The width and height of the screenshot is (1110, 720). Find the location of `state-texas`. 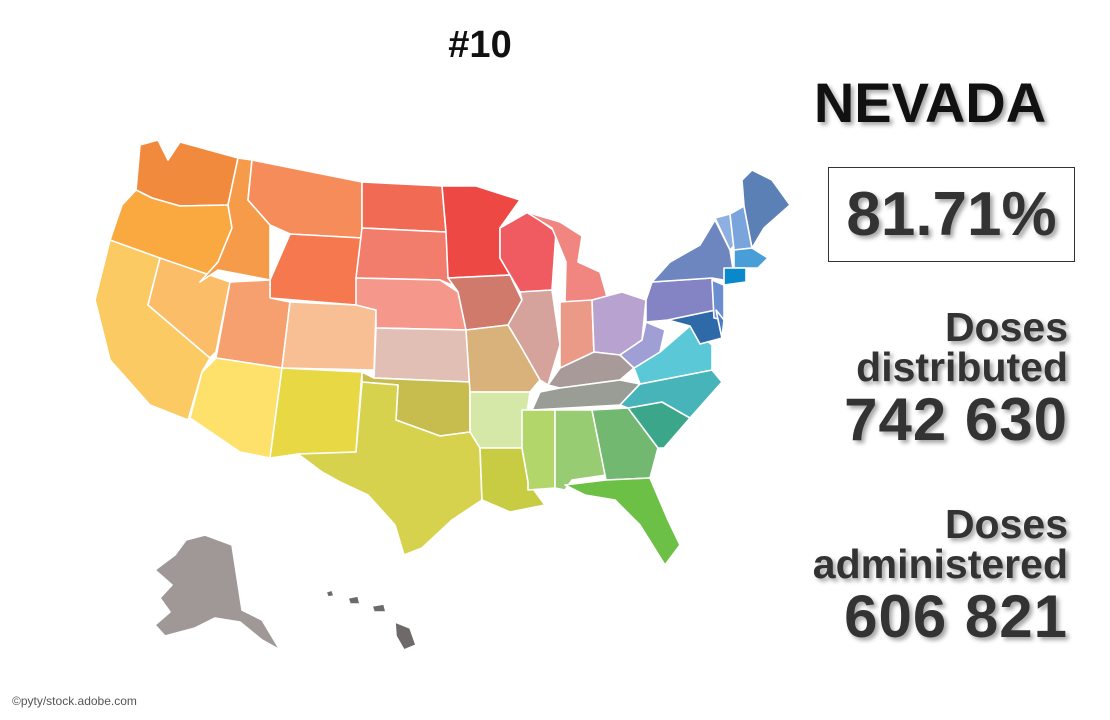

state-texas is located at coordinates (390, 468).